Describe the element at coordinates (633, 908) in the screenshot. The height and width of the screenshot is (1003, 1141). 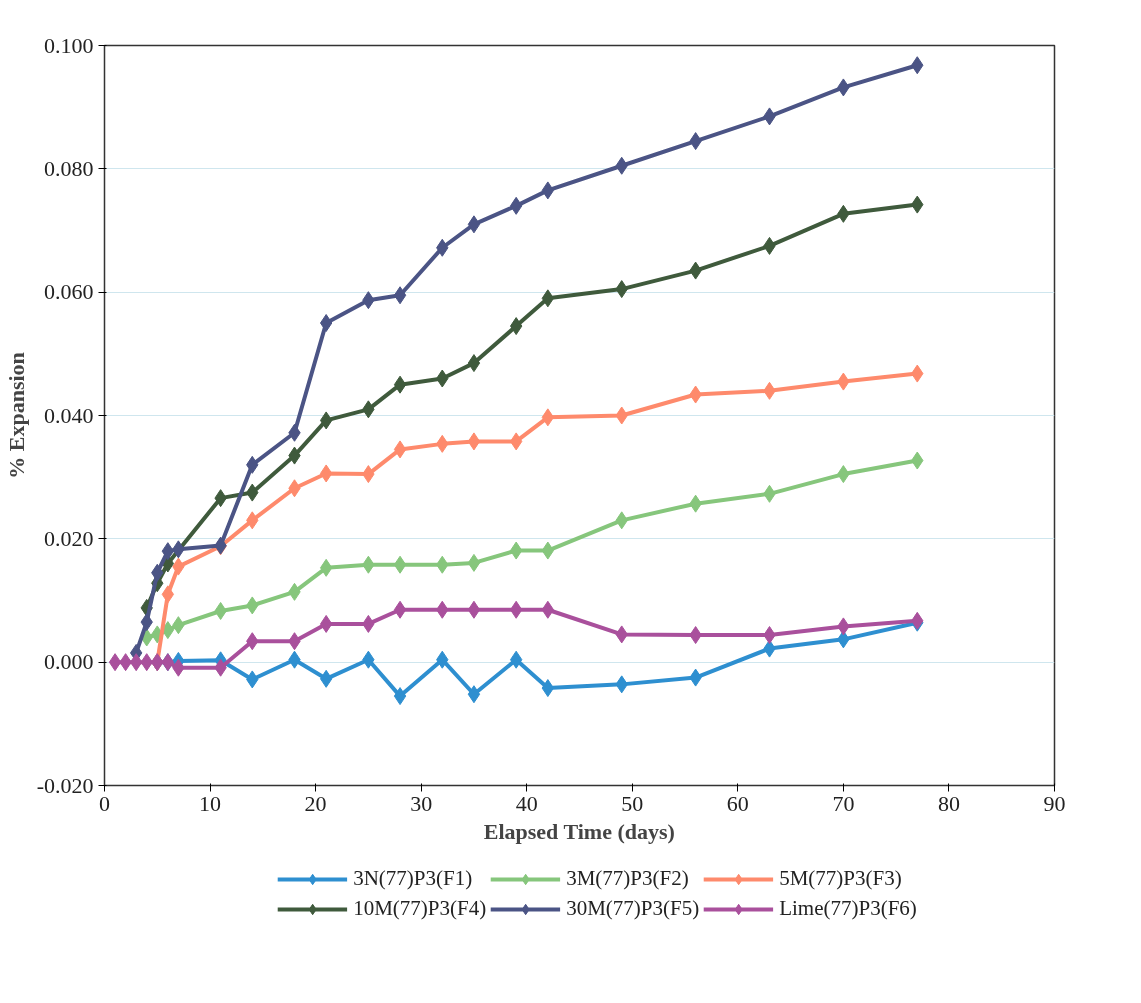
I see `legend-label: 30M(77)P3(F5)` at that location.